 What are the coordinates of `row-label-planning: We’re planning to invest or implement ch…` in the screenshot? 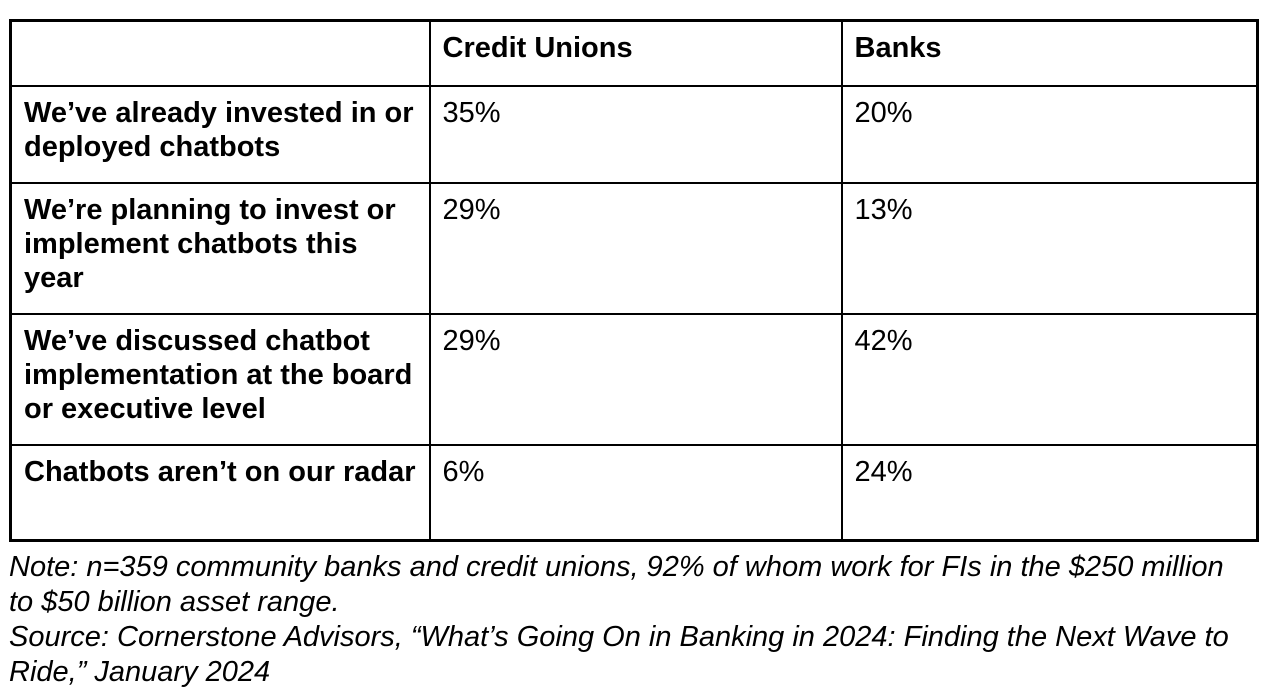 It's located at (220, 248).